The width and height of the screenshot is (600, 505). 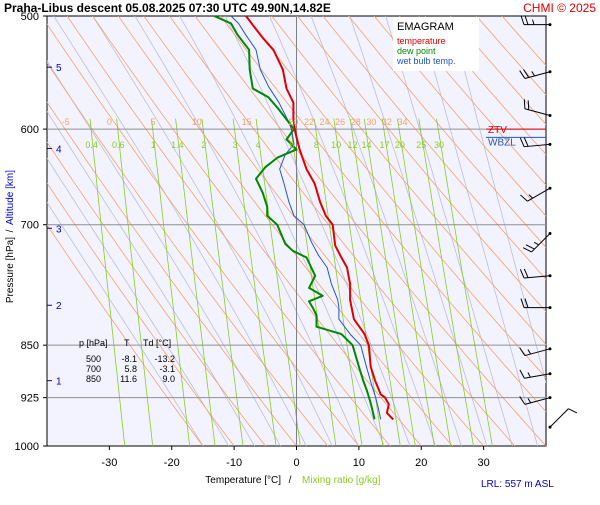 I want to click on altitude-tick-label: 1, so click(x=59, y=382).